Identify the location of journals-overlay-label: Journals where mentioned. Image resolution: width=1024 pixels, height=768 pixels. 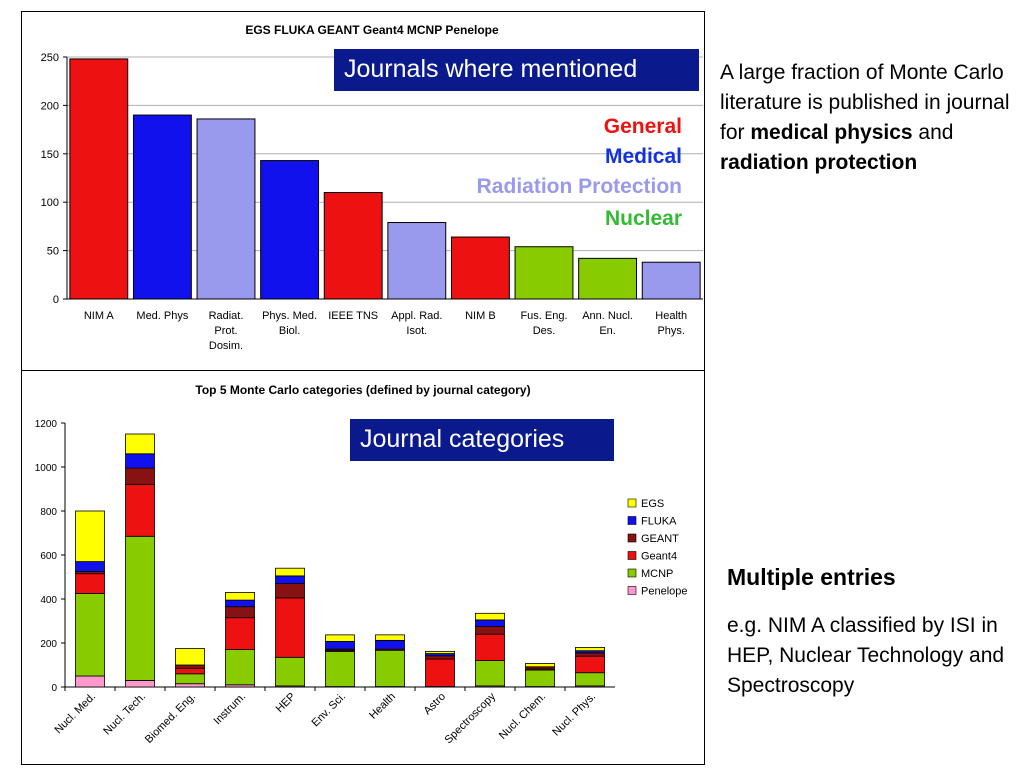
(516, 70).